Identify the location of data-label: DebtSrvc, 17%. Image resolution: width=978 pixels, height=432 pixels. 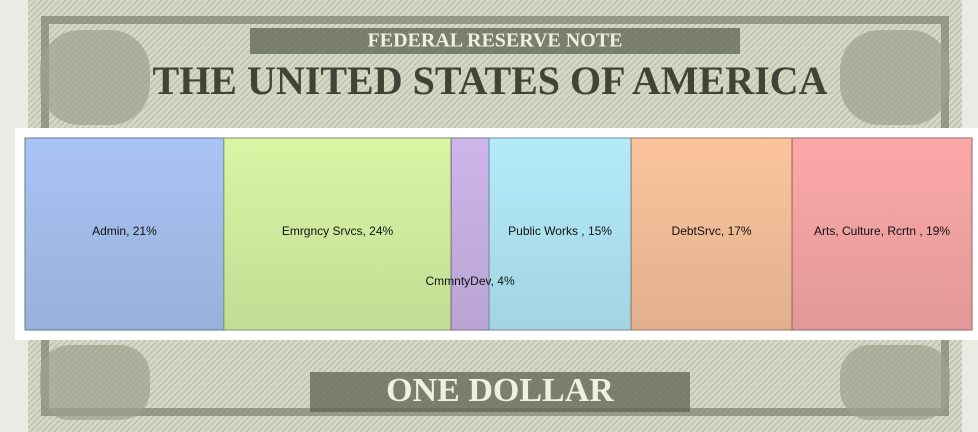
(712, 231).